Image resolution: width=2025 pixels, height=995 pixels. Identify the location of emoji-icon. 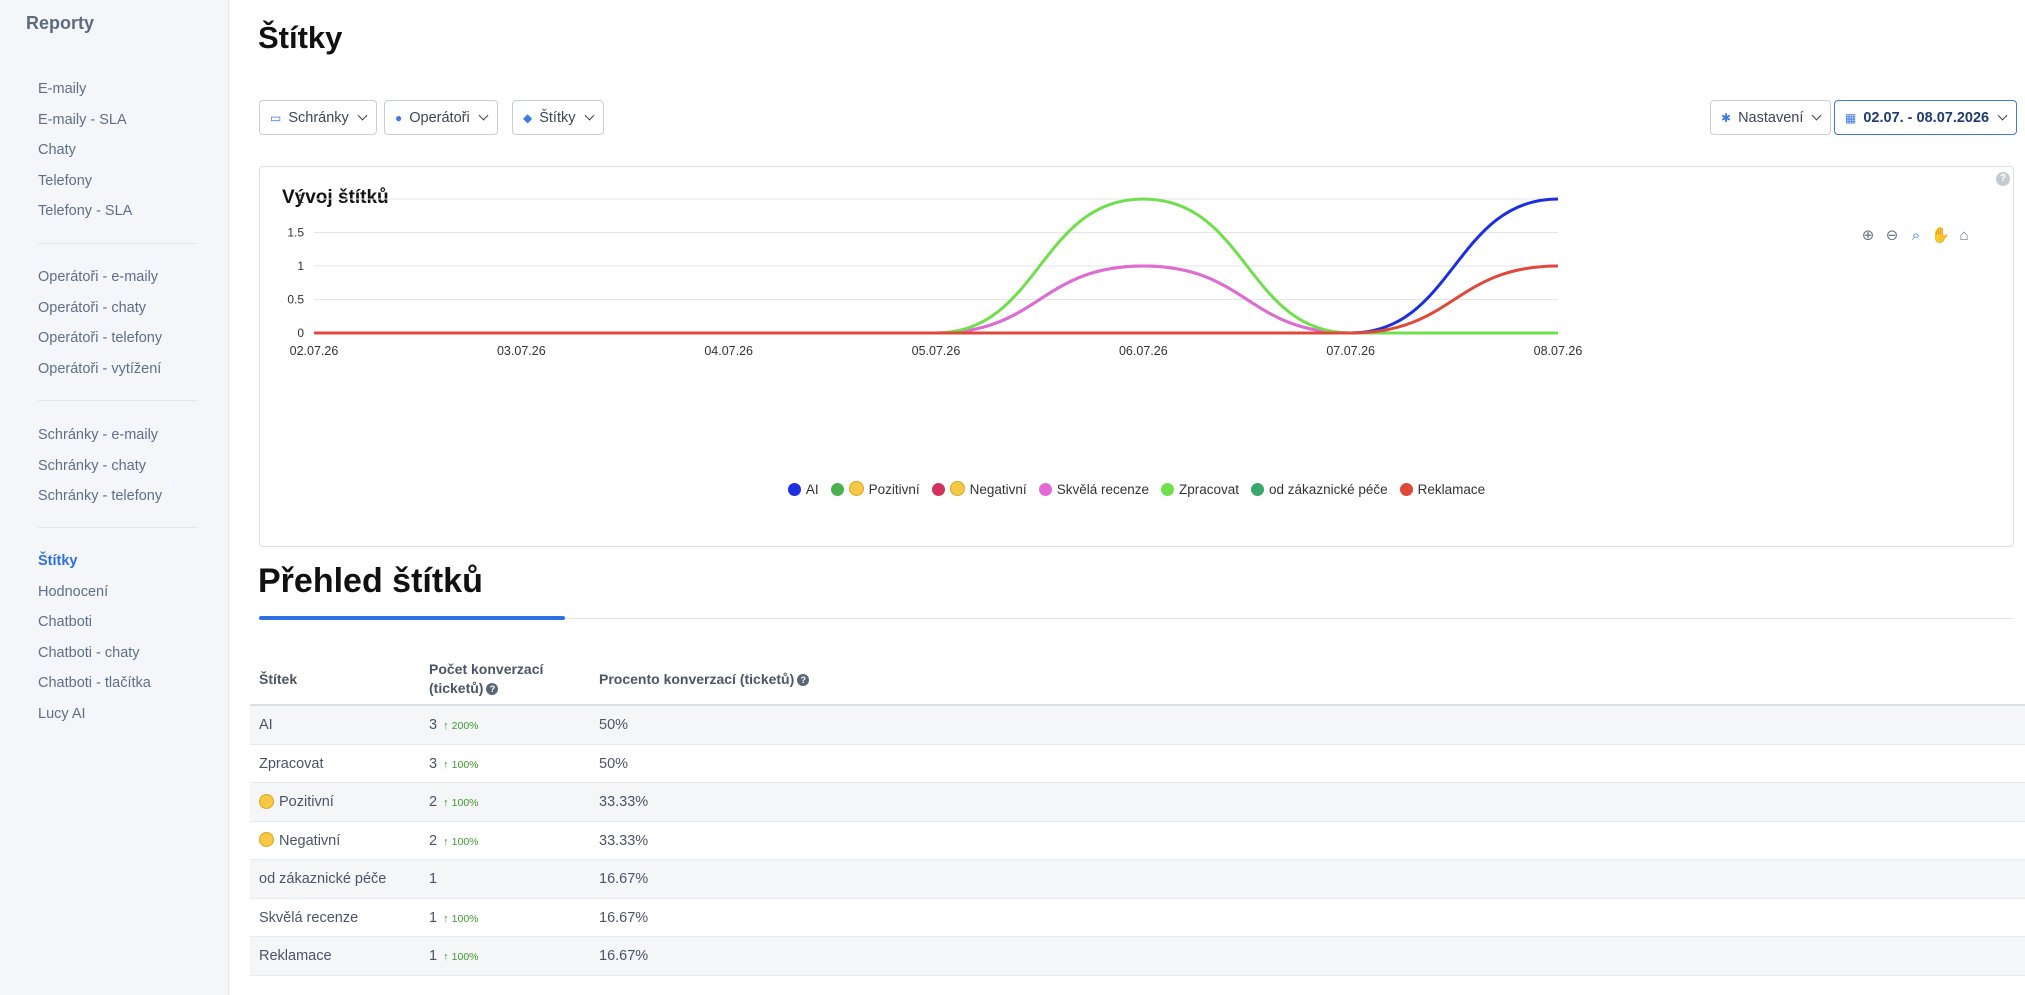
(957, 488).